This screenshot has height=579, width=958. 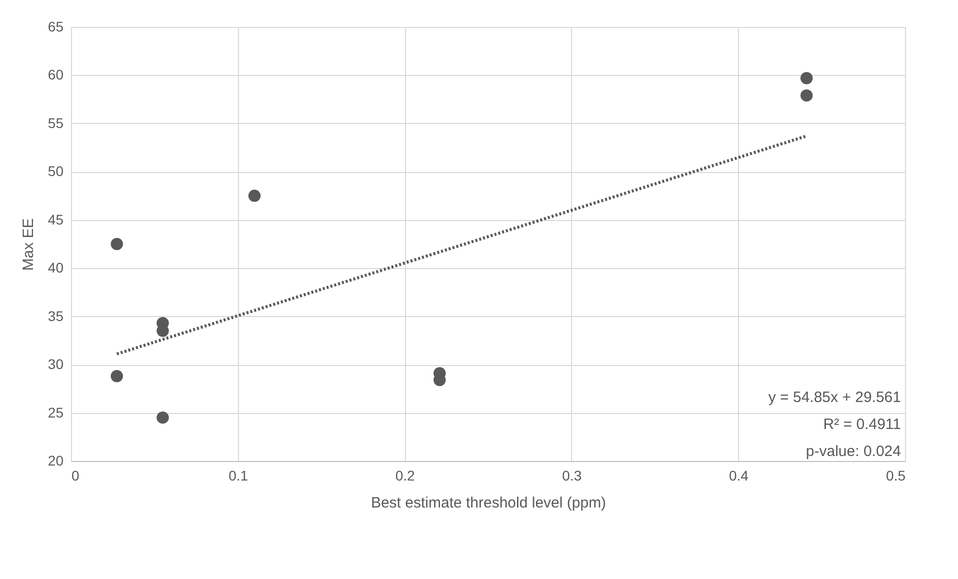 I want to click on y-tick-label: 35, so click(x=56, y=316).